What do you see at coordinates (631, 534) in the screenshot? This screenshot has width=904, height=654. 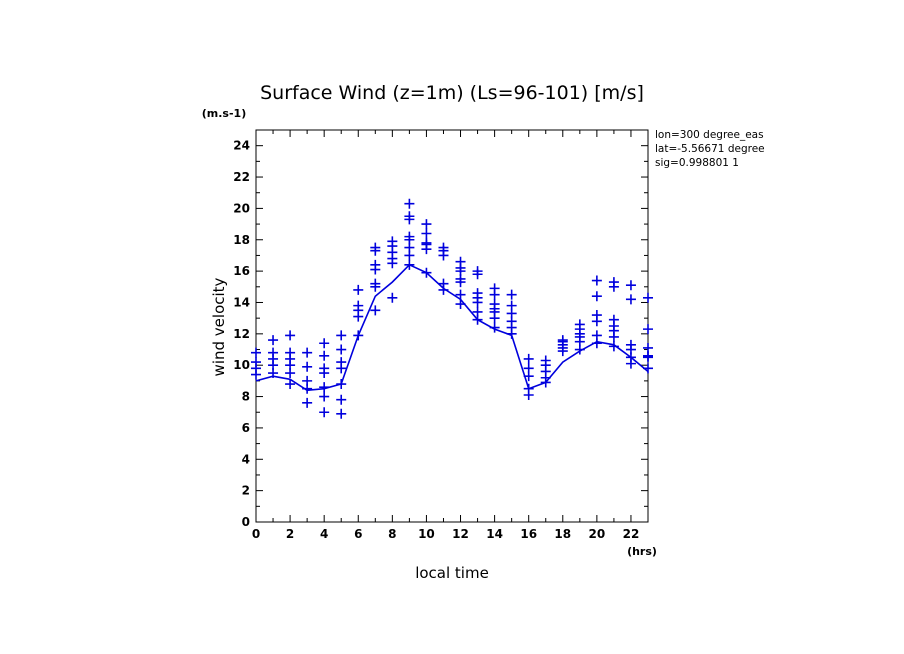 I see `x-tick-label: 22` at bounding box center [631, 534].